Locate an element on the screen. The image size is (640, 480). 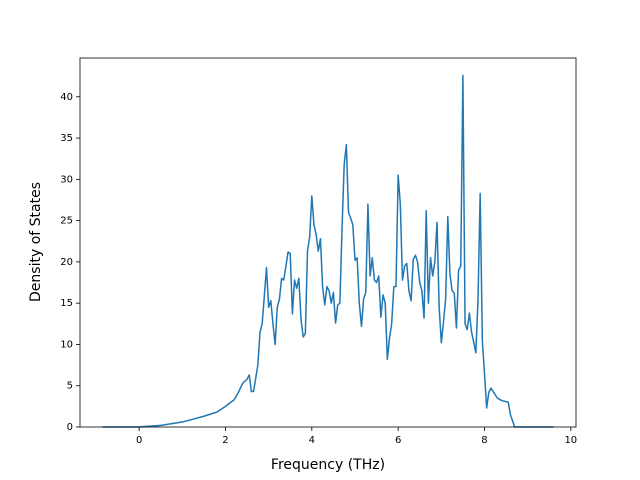
y-axis-label: Density of States is located at coordinates (36, 242).